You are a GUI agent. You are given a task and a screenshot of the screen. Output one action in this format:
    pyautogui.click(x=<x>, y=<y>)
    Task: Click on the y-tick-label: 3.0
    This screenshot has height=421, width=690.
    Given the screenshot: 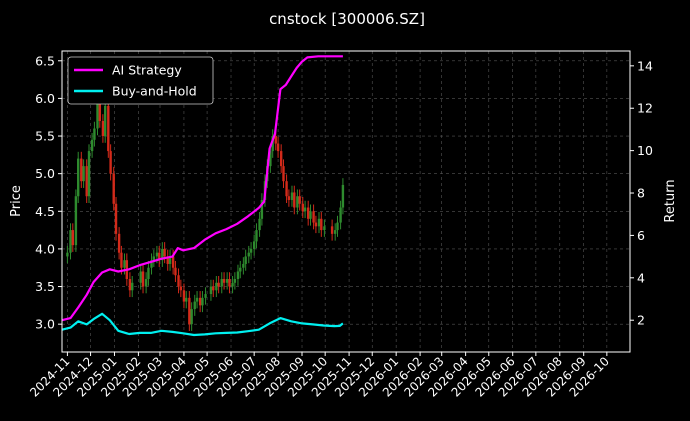 What is the action you would take?
    pyautogui.click(x=45, y=324)
    